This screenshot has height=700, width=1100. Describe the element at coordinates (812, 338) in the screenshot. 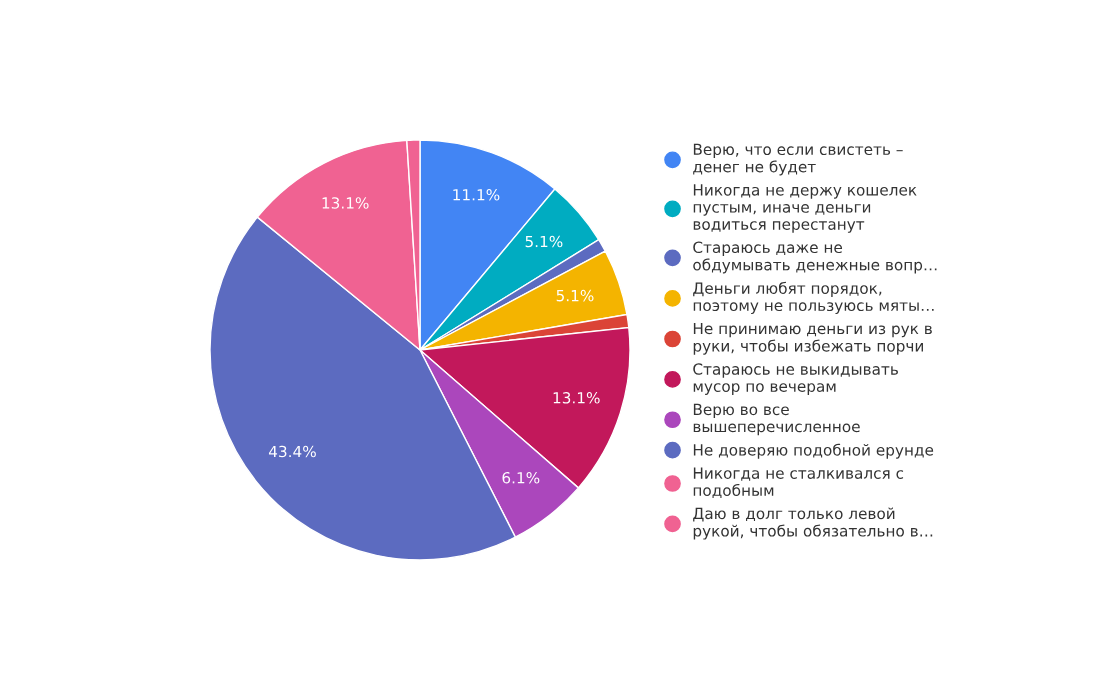

I see `legend-label: Не принимаю деньги из рук в руки, чтобы избежать порчи` at that location.